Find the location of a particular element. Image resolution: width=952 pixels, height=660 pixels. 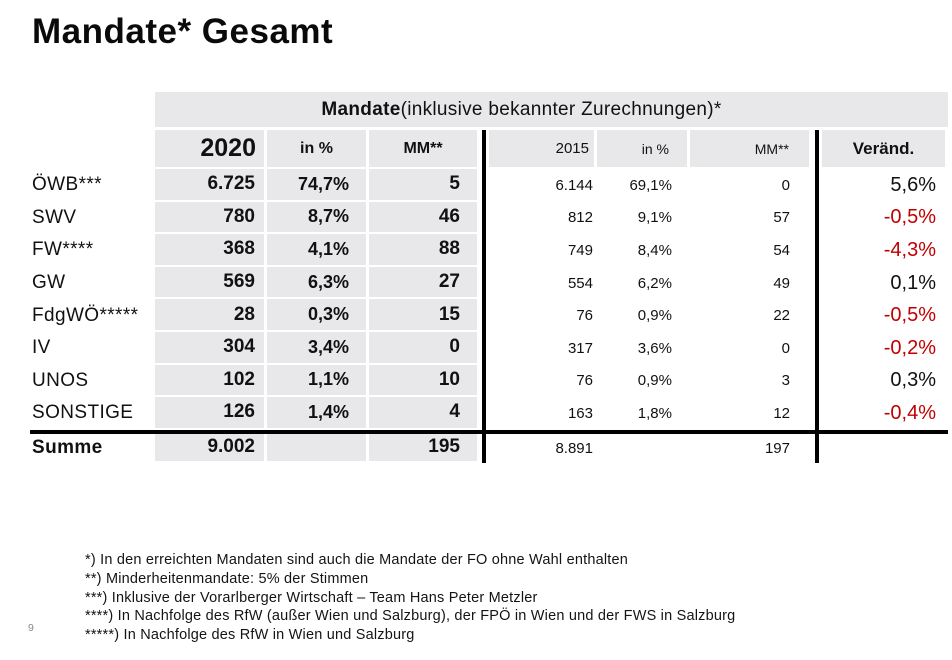

cell-2020-mm: 88 is located at coordinates (424, 250).